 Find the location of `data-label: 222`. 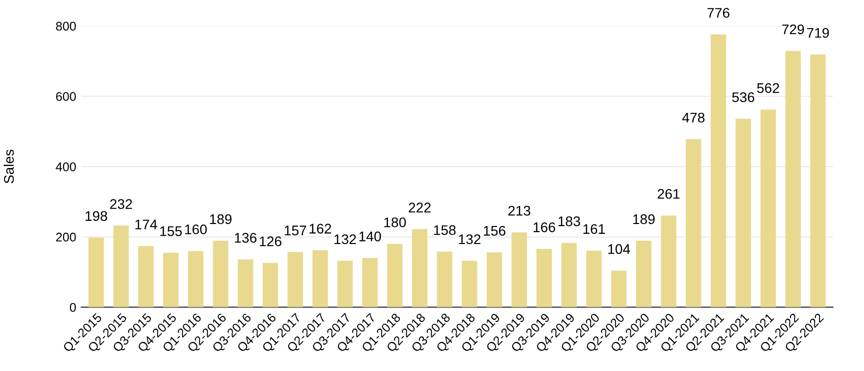

data-label: 222 is located at coordinates (419, 207).